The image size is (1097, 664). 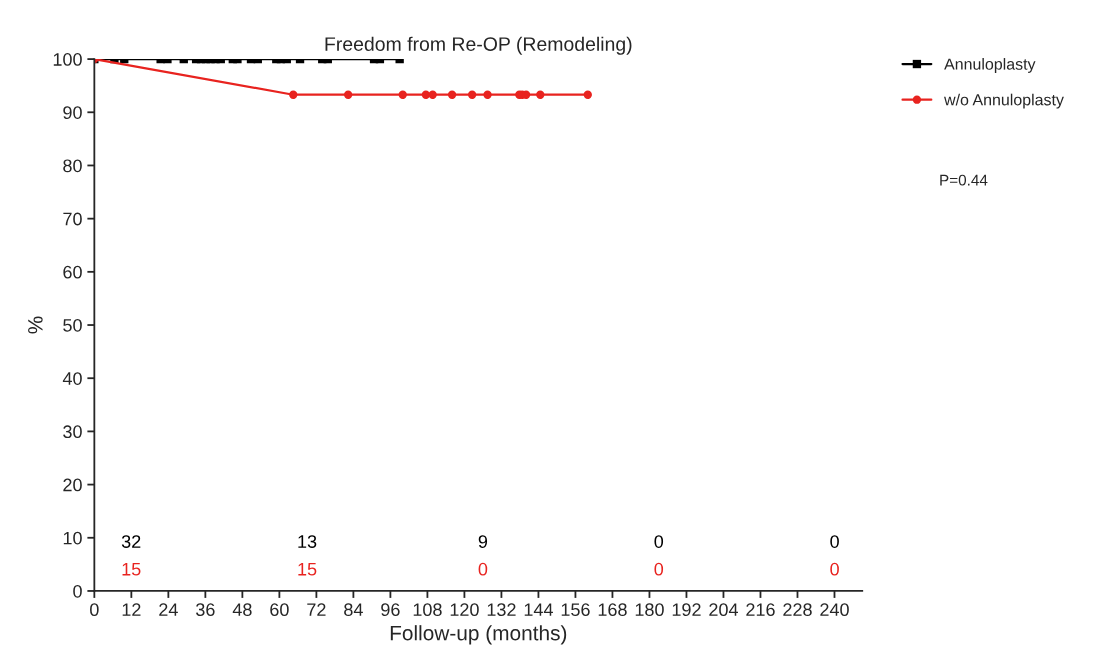 I want to click on annotation: 13, so click(x=307, y=541).